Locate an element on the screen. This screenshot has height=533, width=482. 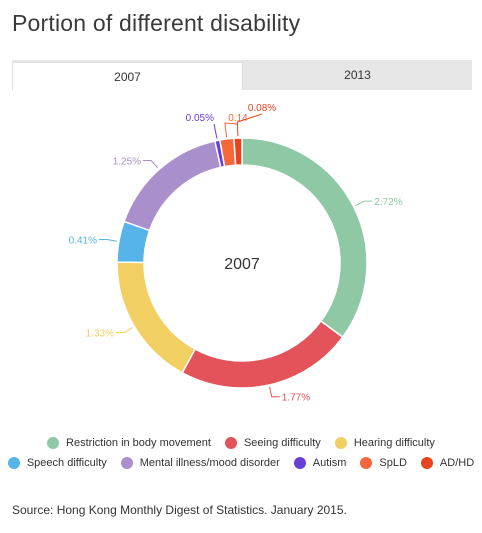
legend-label: Restriction in body movement is located at coordinates (138, 443).